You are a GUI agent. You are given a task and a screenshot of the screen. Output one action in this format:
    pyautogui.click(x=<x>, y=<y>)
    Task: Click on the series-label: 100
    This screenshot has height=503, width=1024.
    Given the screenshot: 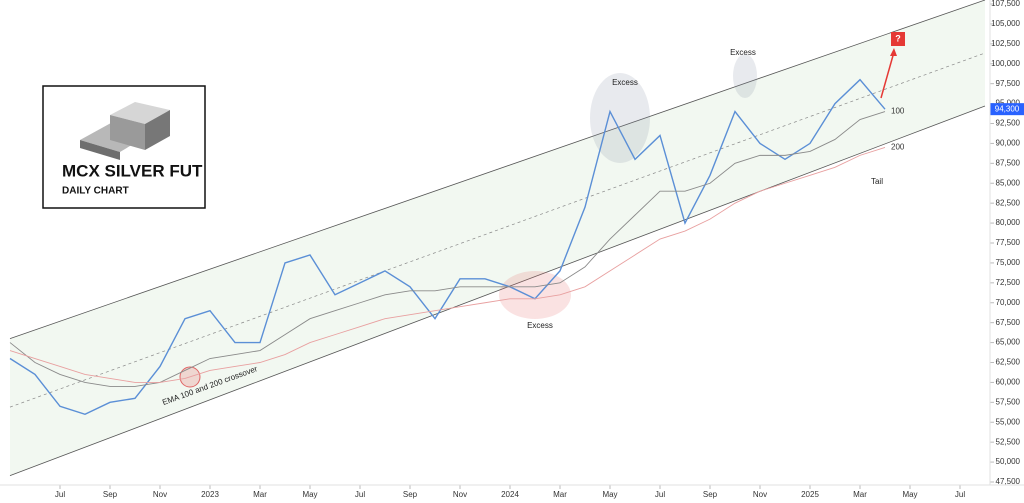 What is the action you would take?
    pyautogui.click(x=898, y=111)
    